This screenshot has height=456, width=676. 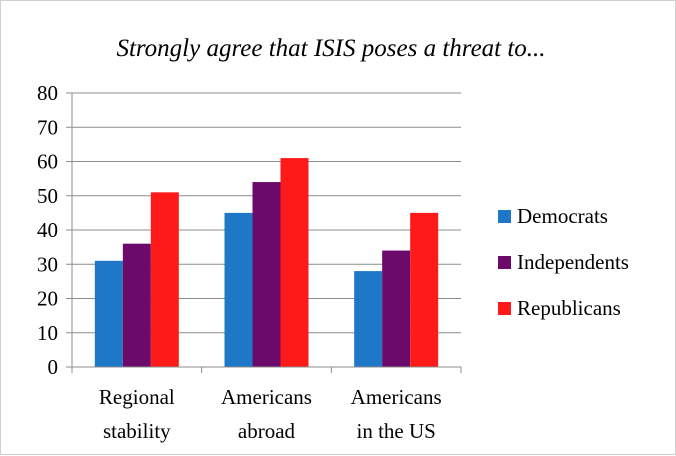 I want to click on legend-swatch-democrats, so click(x=504, y=216).